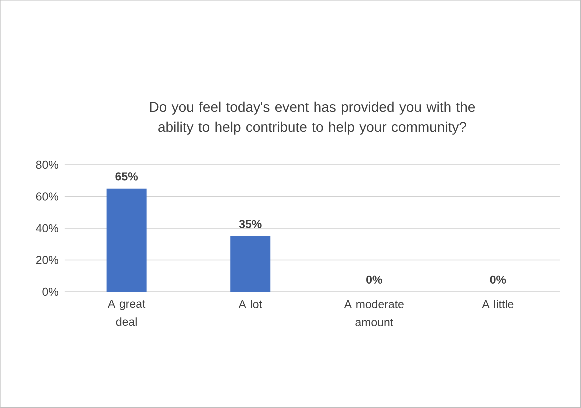 This screenshot has width=581, height=408. I want to click on x-tick-label: A great deal, so click(127, 313).